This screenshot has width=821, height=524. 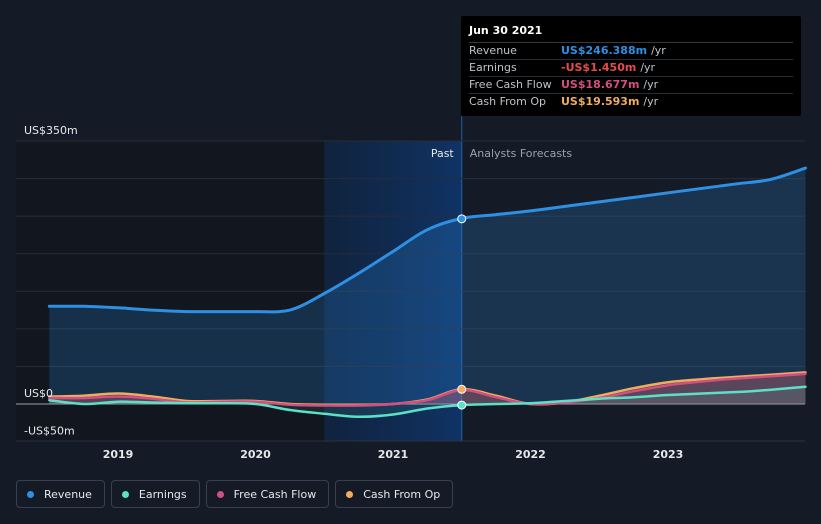 I want to click on tooltip-label: Earnings, so click(x=493, y=67).